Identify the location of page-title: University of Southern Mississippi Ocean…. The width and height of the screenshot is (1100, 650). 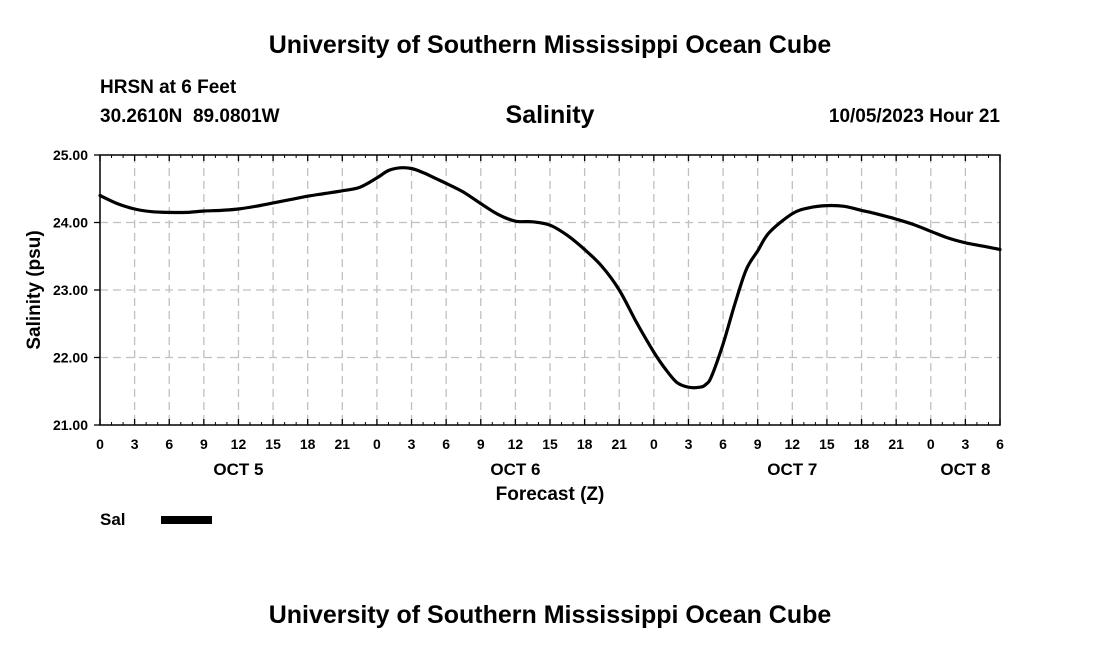
(550, 45).